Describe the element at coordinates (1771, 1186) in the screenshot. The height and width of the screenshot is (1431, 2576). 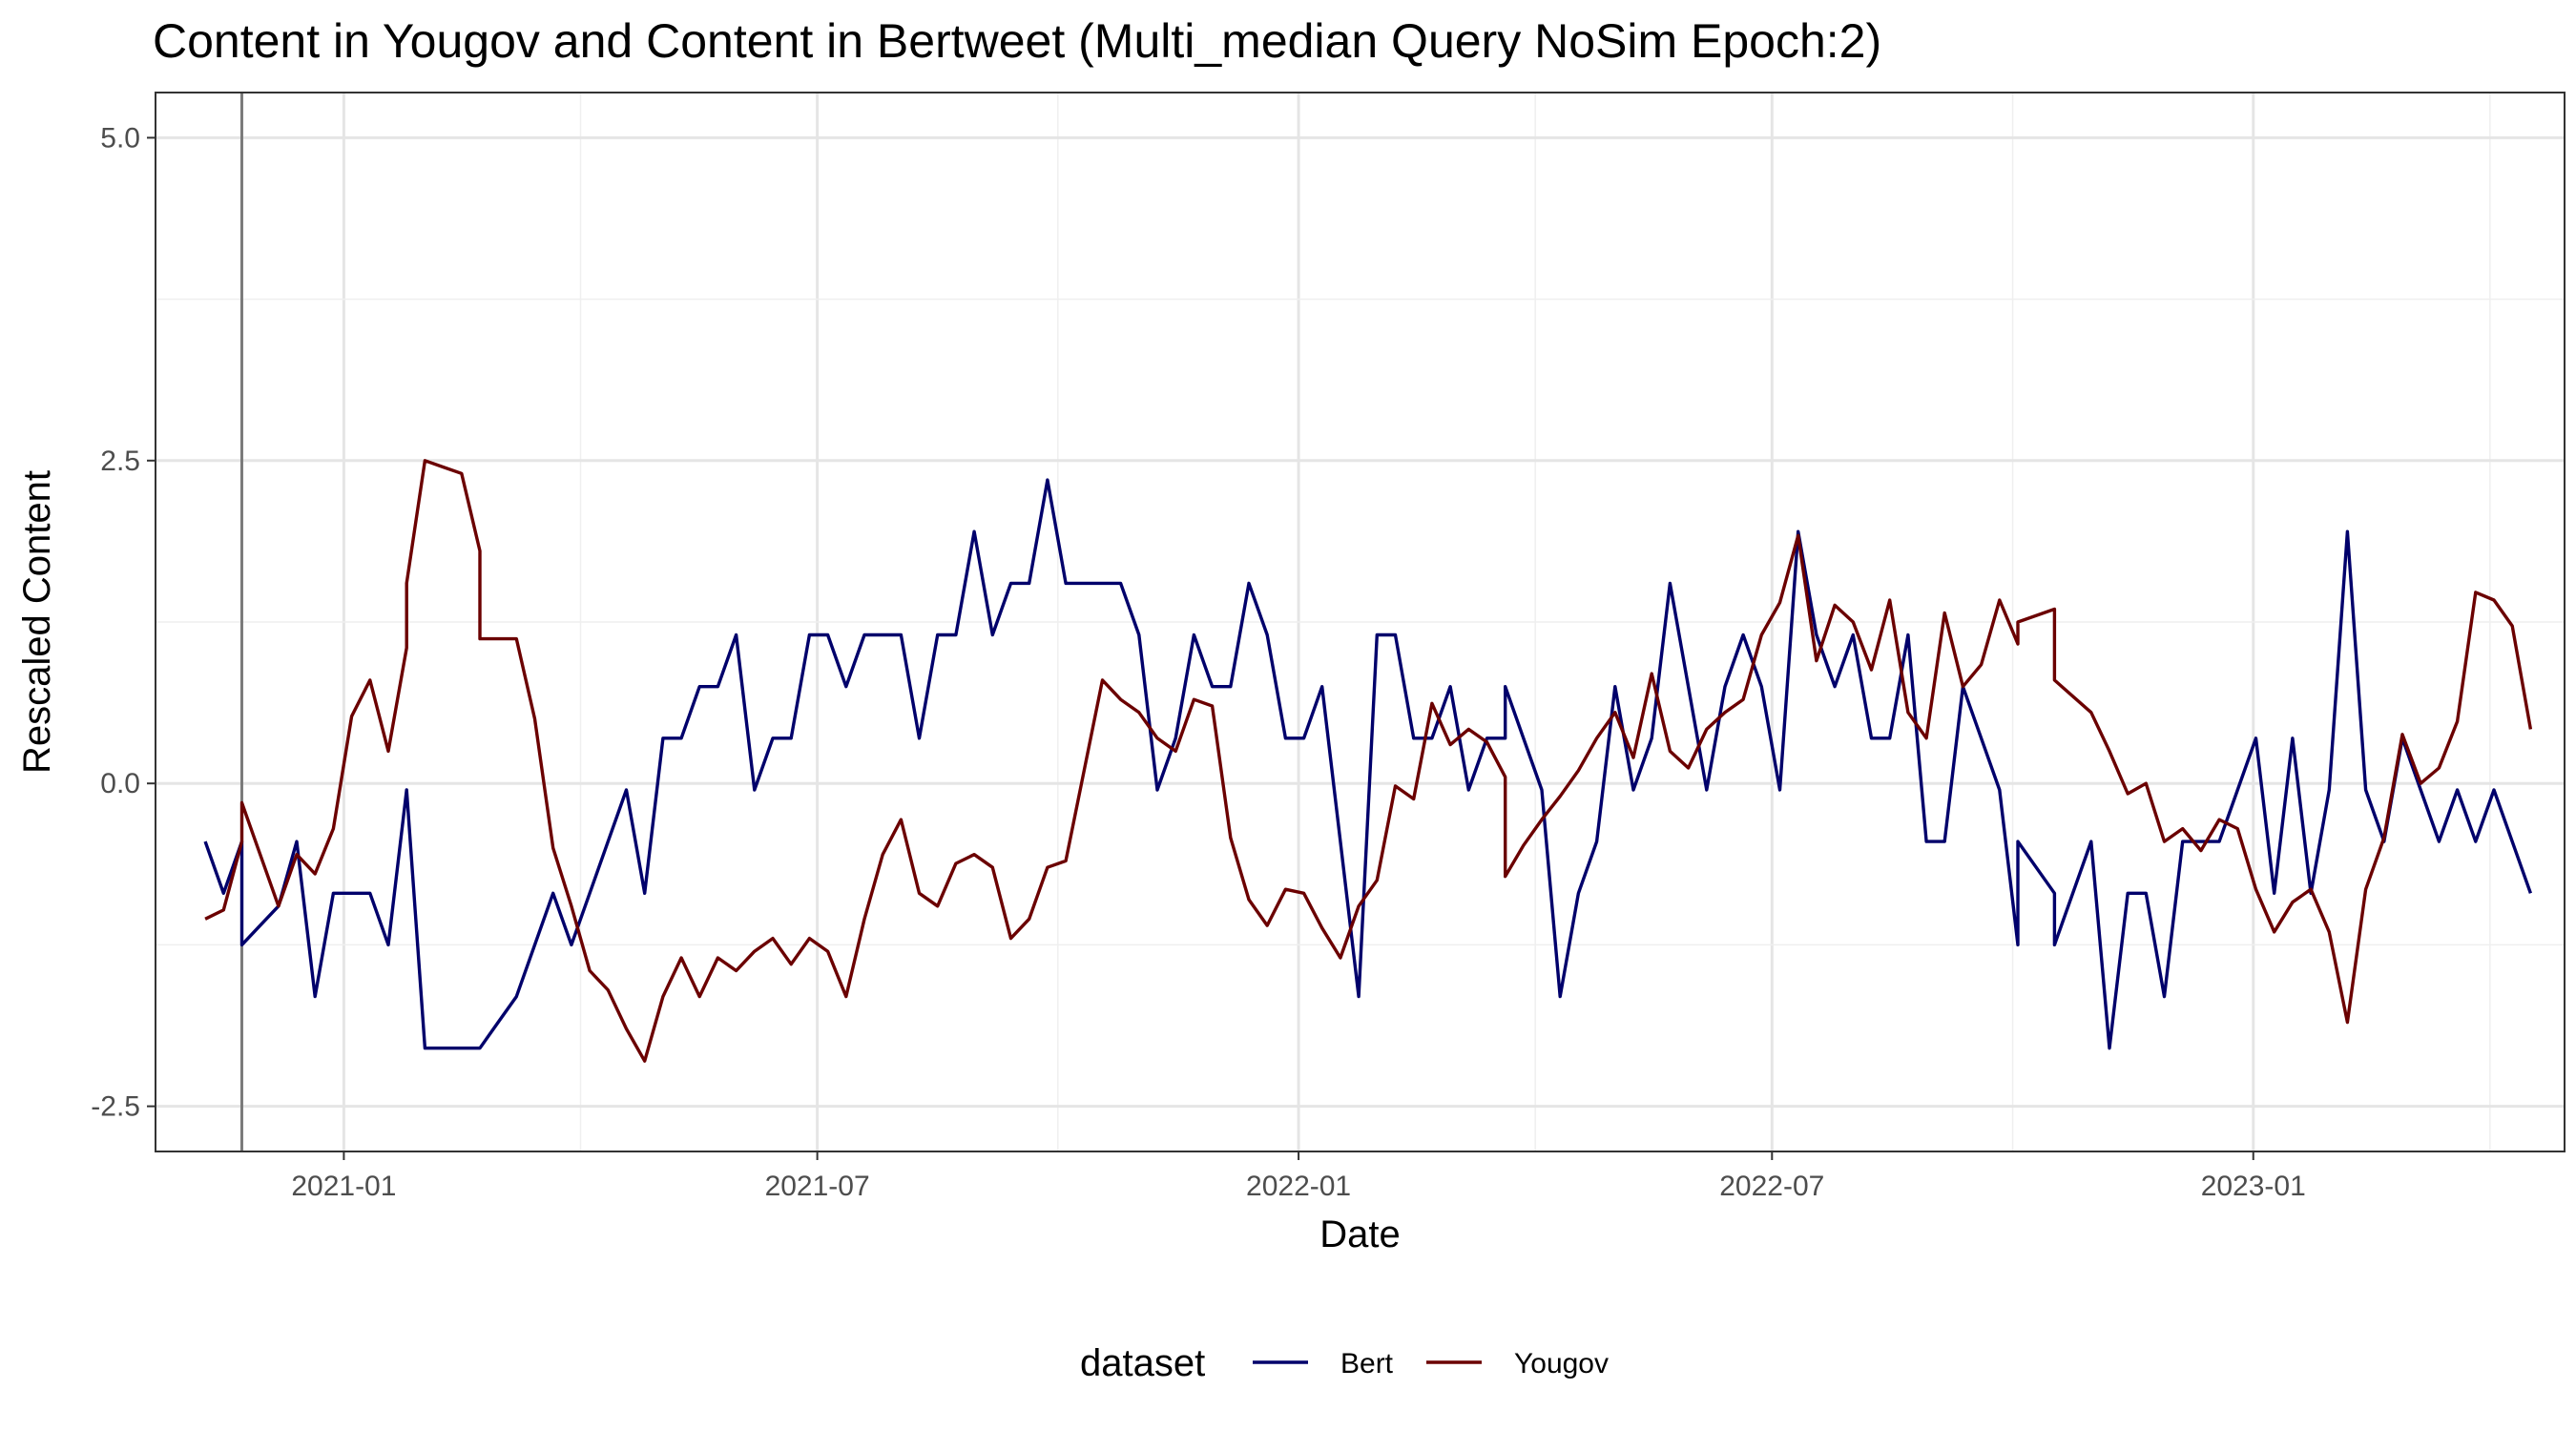
I see `x-tick-label: 2022-07` at that location.